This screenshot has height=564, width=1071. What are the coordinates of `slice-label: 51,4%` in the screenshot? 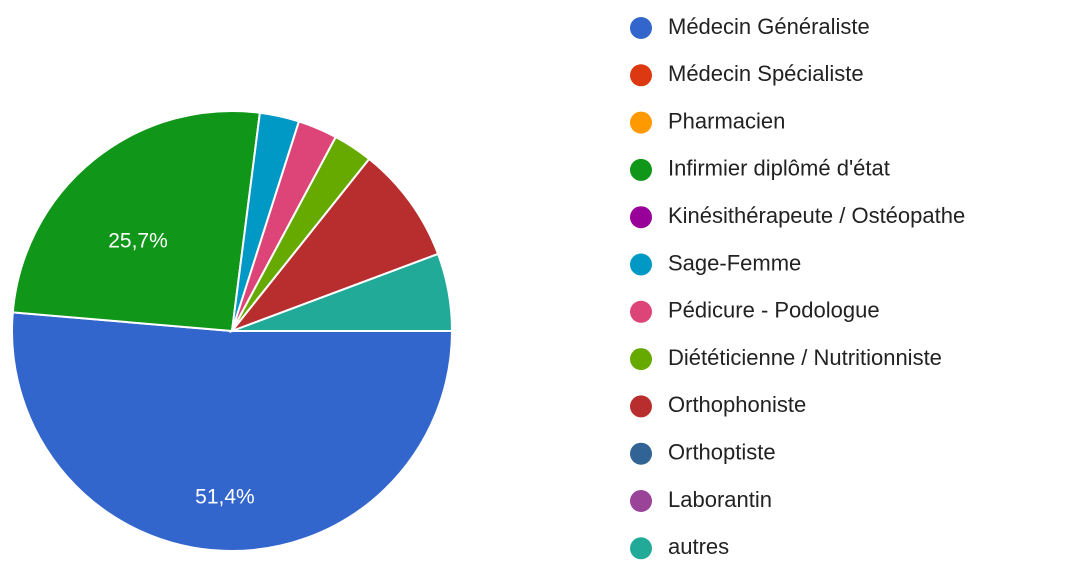 It's located at (225, 497).